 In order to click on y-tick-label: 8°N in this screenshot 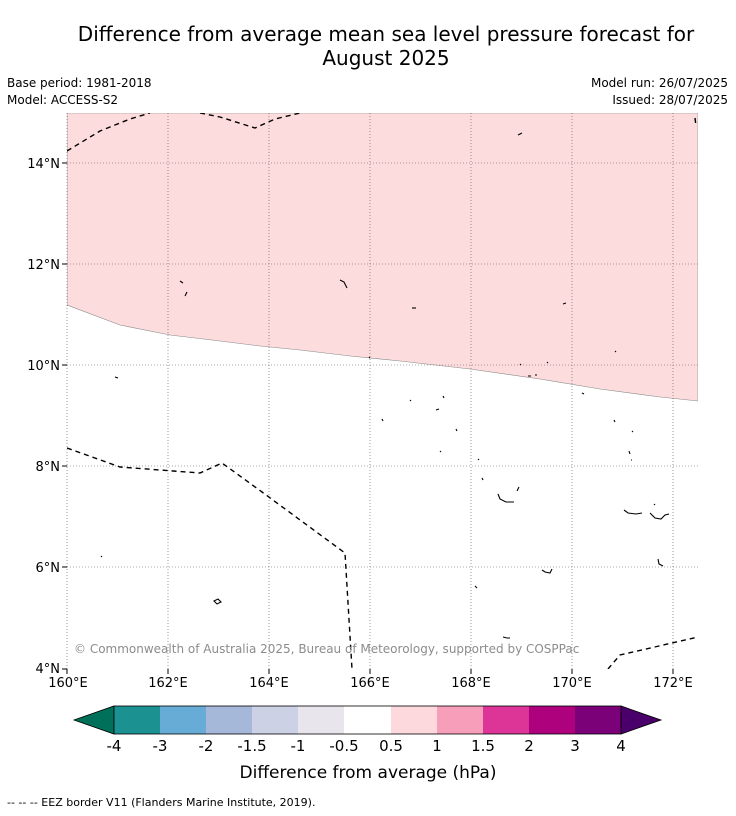, I will do `click(48, 467)`.